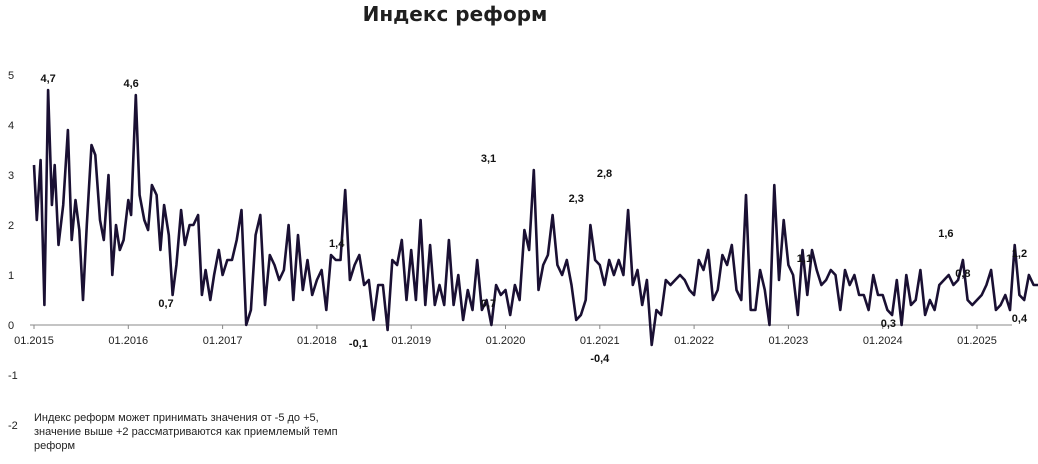  What do you see at coordinates (411, 341) in the screenshot?
I see `x-tick-label: 01.2019` at bounding box center [411, 341].